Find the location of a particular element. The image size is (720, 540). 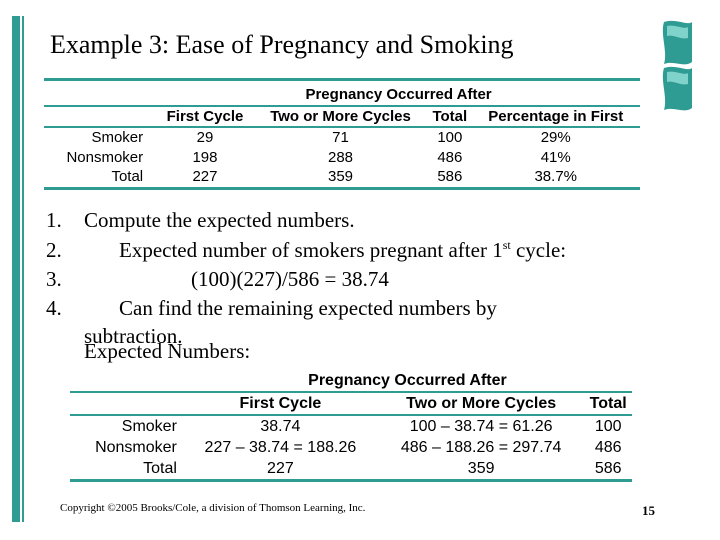

expected-numbers-heading: Expected Numbers: is located at coordinates (167, 351).